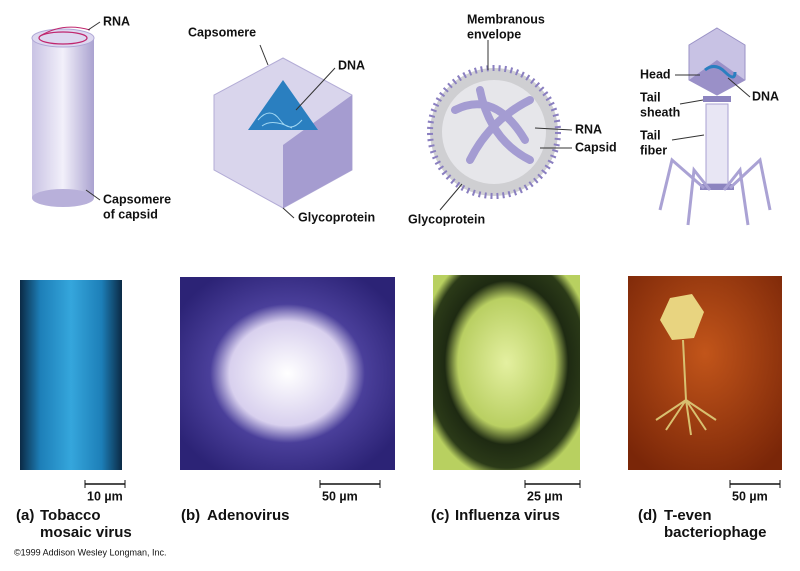 The height and width of the screenshot is (571, 800). What do you see at coordinates (71, 375) in the screenshot?
I see `tmv-micrograph` at bounding box center [71, 375].